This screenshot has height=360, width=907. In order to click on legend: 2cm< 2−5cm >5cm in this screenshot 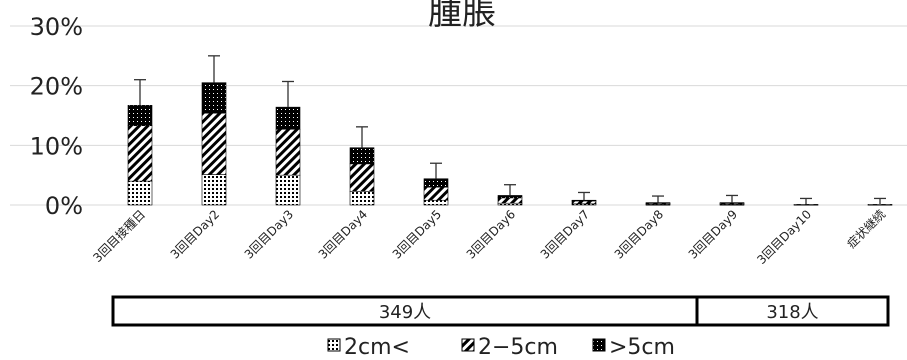, I will do `click(501, 347)`.